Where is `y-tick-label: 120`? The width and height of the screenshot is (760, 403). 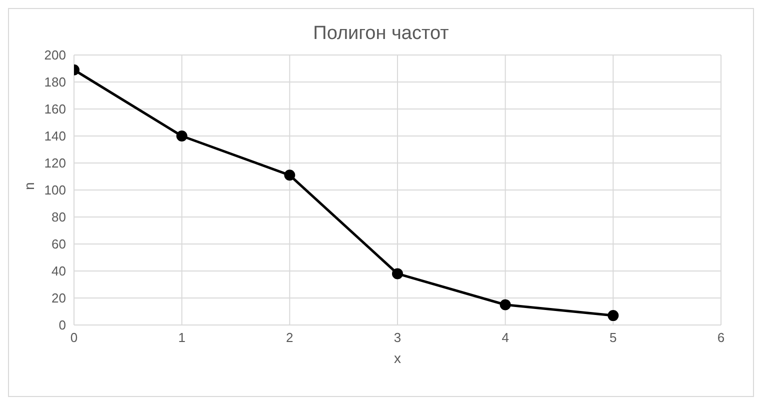
y-tick-label: 120 is located at coordinates (55, 163).